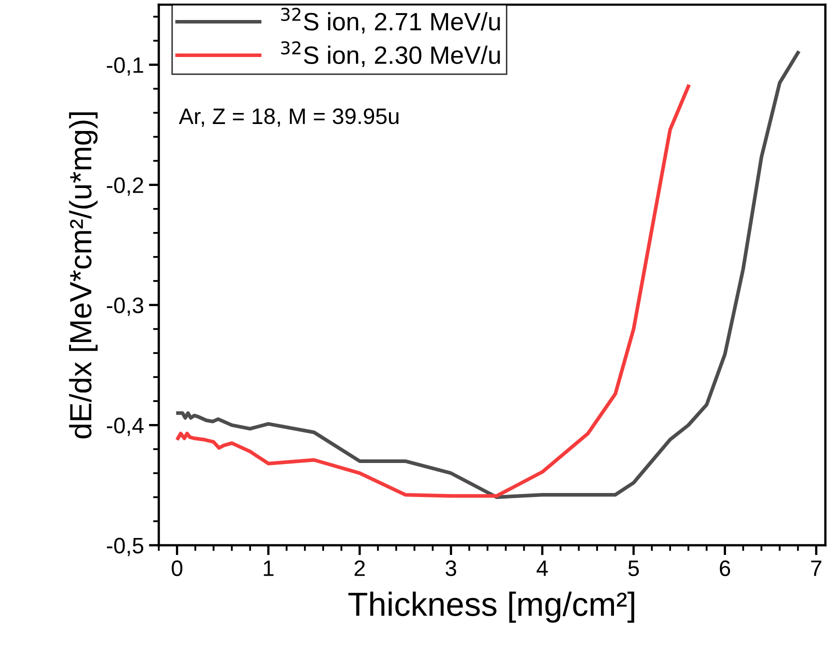 Image resolution: width=827 pixels, height=669 pixels. What do you see at coordinates (725, 568) in the screenshot?
I see `x-tick-label: 6` at bounding box center [725, 568].